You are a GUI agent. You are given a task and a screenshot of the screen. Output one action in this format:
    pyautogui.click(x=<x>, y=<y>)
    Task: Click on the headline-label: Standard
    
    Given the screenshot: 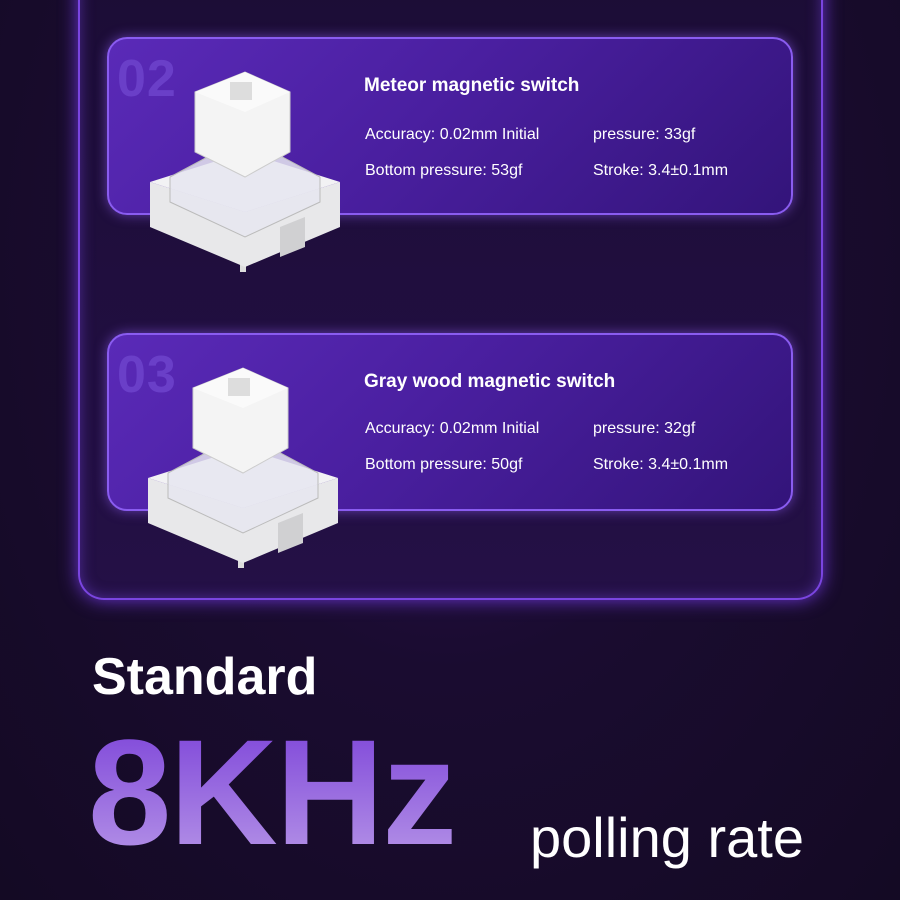 What is the action you would take?
    pyautogui.click(x=205, y=677)
    